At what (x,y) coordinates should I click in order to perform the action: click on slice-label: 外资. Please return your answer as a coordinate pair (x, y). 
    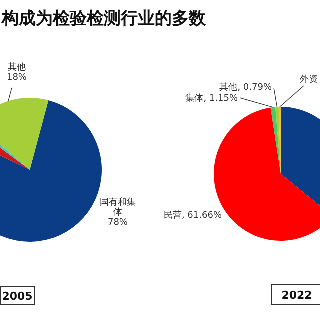
    Looking at the image, I should click on (309, 79).